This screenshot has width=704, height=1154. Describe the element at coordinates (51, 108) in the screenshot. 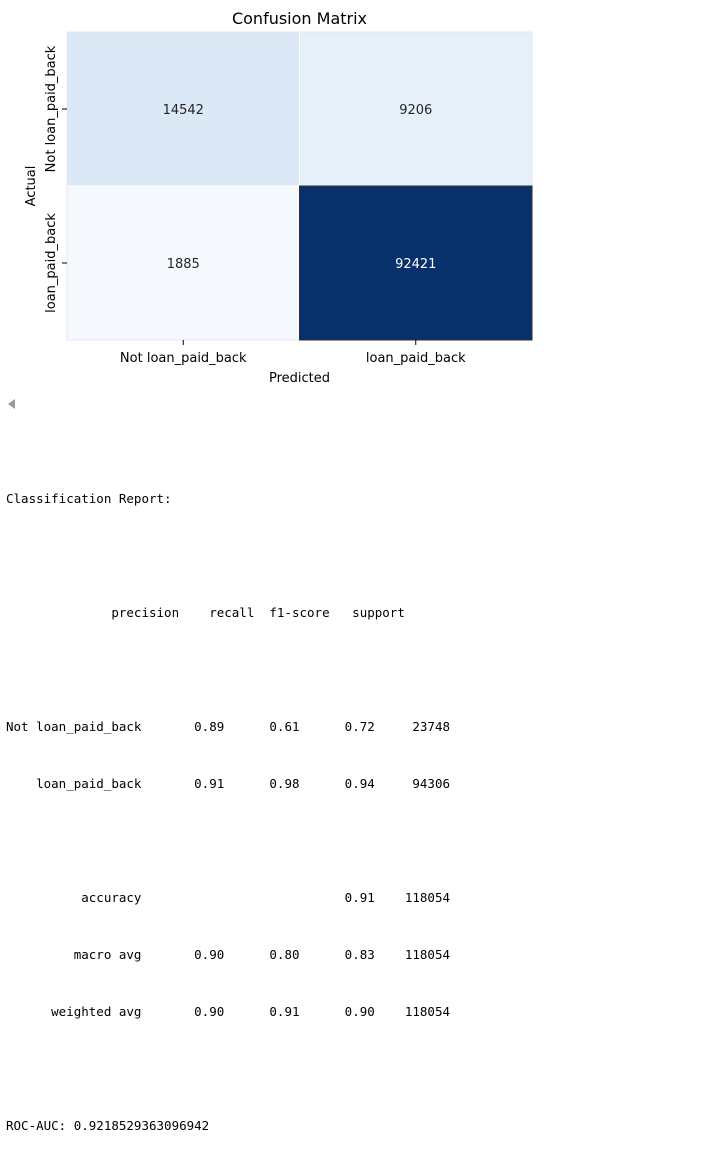

I see `y-tick-label: Not loan_paid_back` at that location.